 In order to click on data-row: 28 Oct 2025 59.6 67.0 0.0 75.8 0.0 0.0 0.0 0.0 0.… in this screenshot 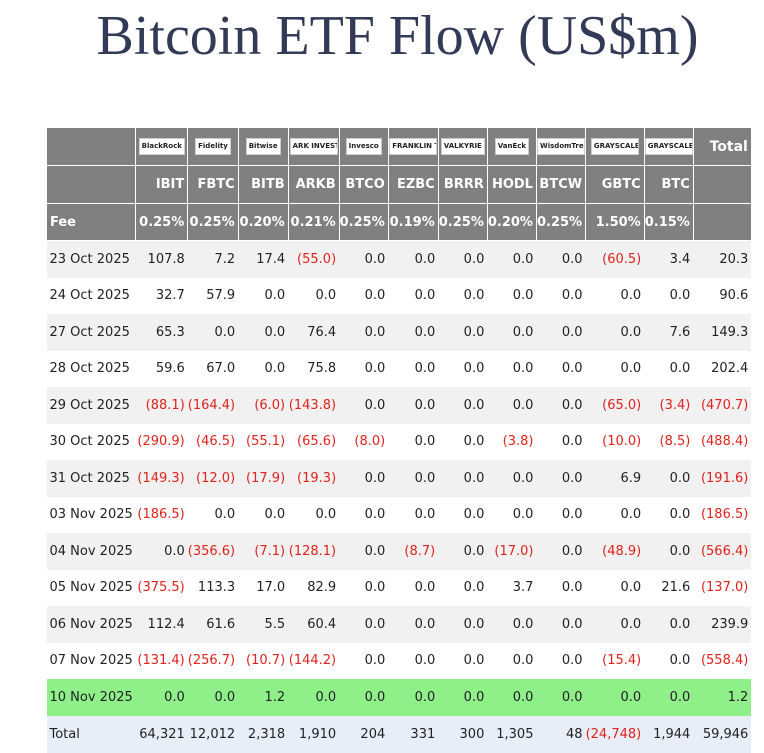, I will do `click(399, 369)`.